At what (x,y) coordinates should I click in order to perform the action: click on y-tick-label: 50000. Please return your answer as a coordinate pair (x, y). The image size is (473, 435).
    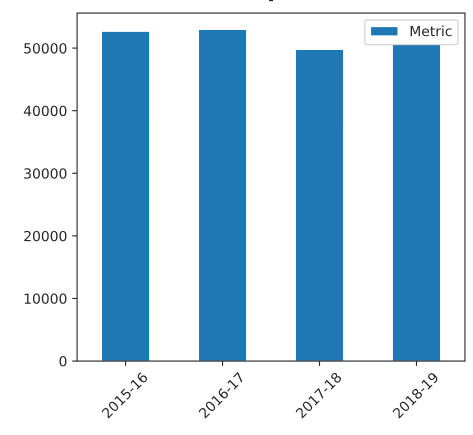
    Looking at the image, I should click on (45, 48).